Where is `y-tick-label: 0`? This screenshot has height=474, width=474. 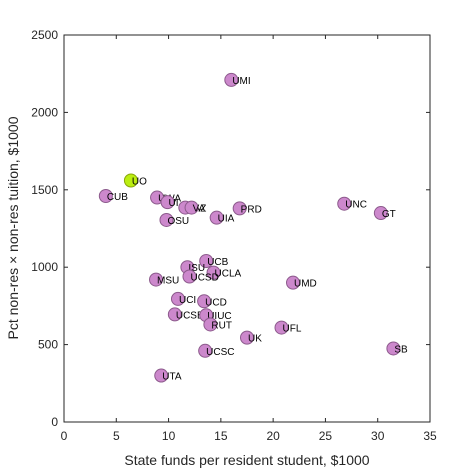 y-tick-label: 0 is located at coordinates (54, 422).